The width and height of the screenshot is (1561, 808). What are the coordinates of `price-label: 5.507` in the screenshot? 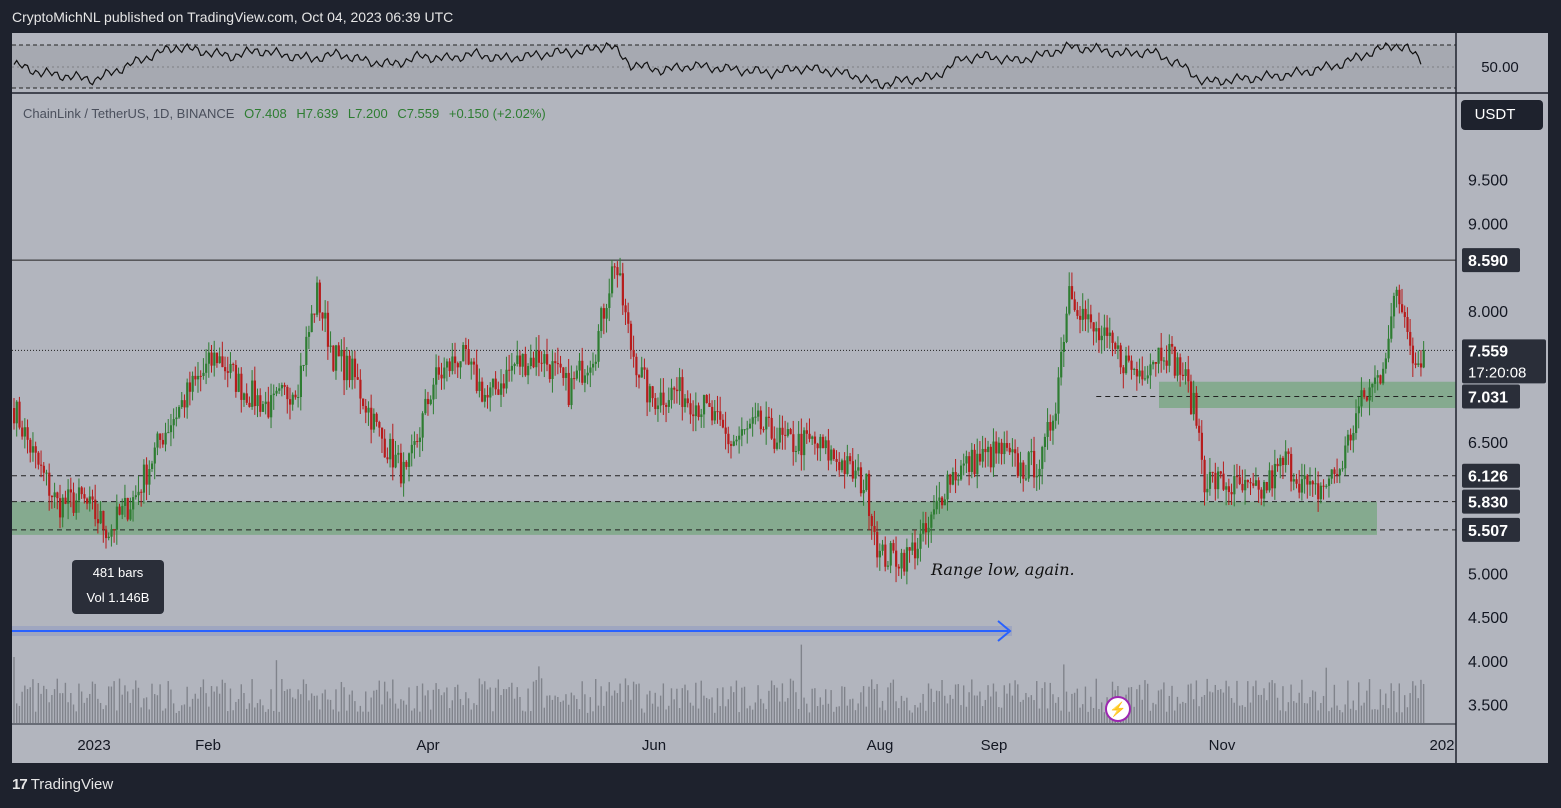 It's located at (1488, 531).